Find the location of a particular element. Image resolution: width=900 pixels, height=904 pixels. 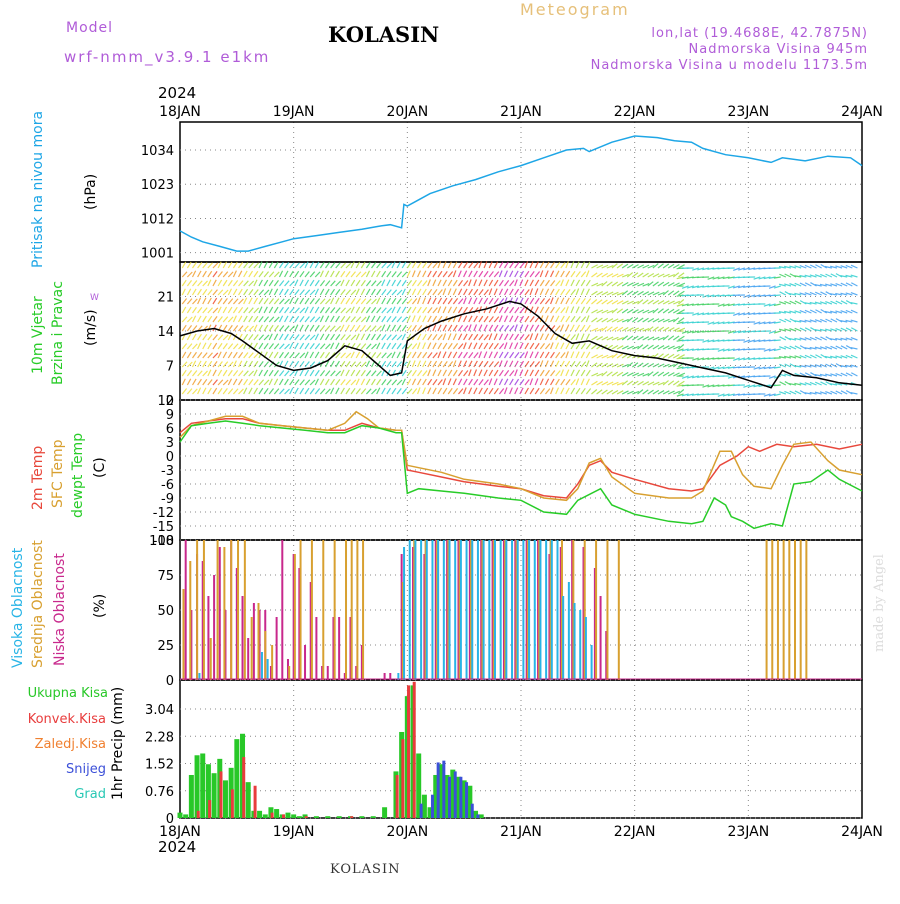

cloud-ytick: 25 is located at coordinates (165, 646).